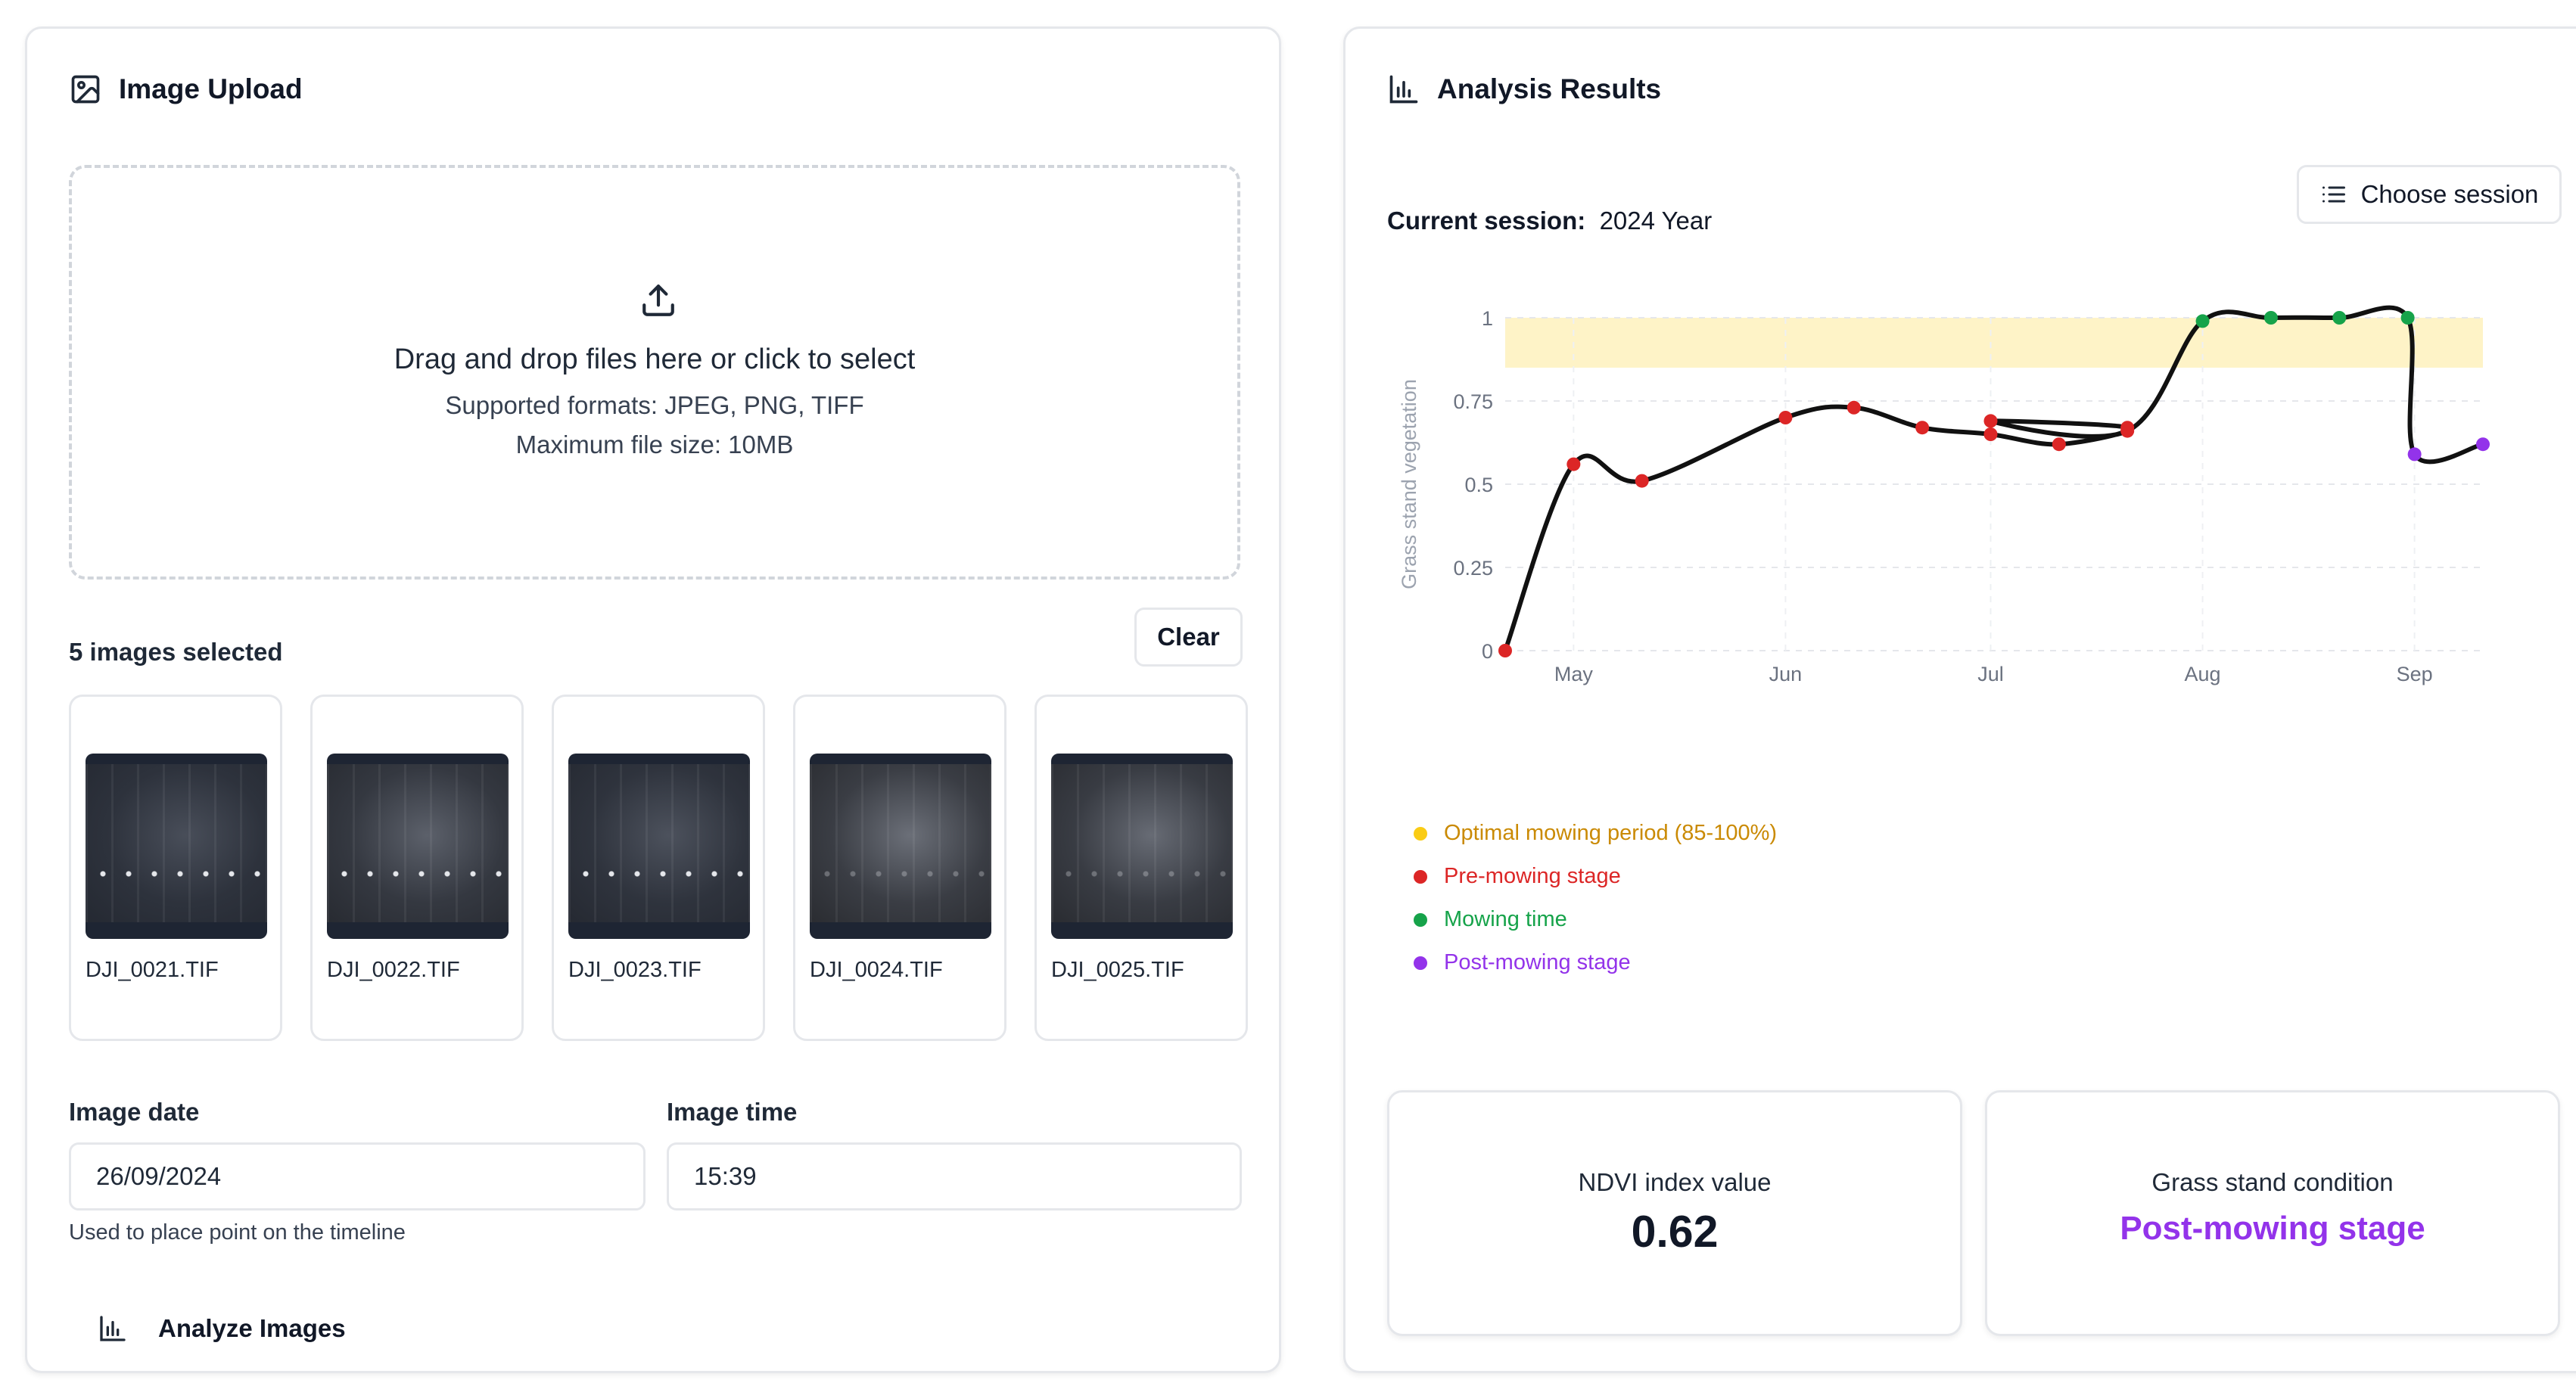 The height and width of the screenshot is (1383, 2576). I want to click on y-tick-label: 0, so click(1487, 651).